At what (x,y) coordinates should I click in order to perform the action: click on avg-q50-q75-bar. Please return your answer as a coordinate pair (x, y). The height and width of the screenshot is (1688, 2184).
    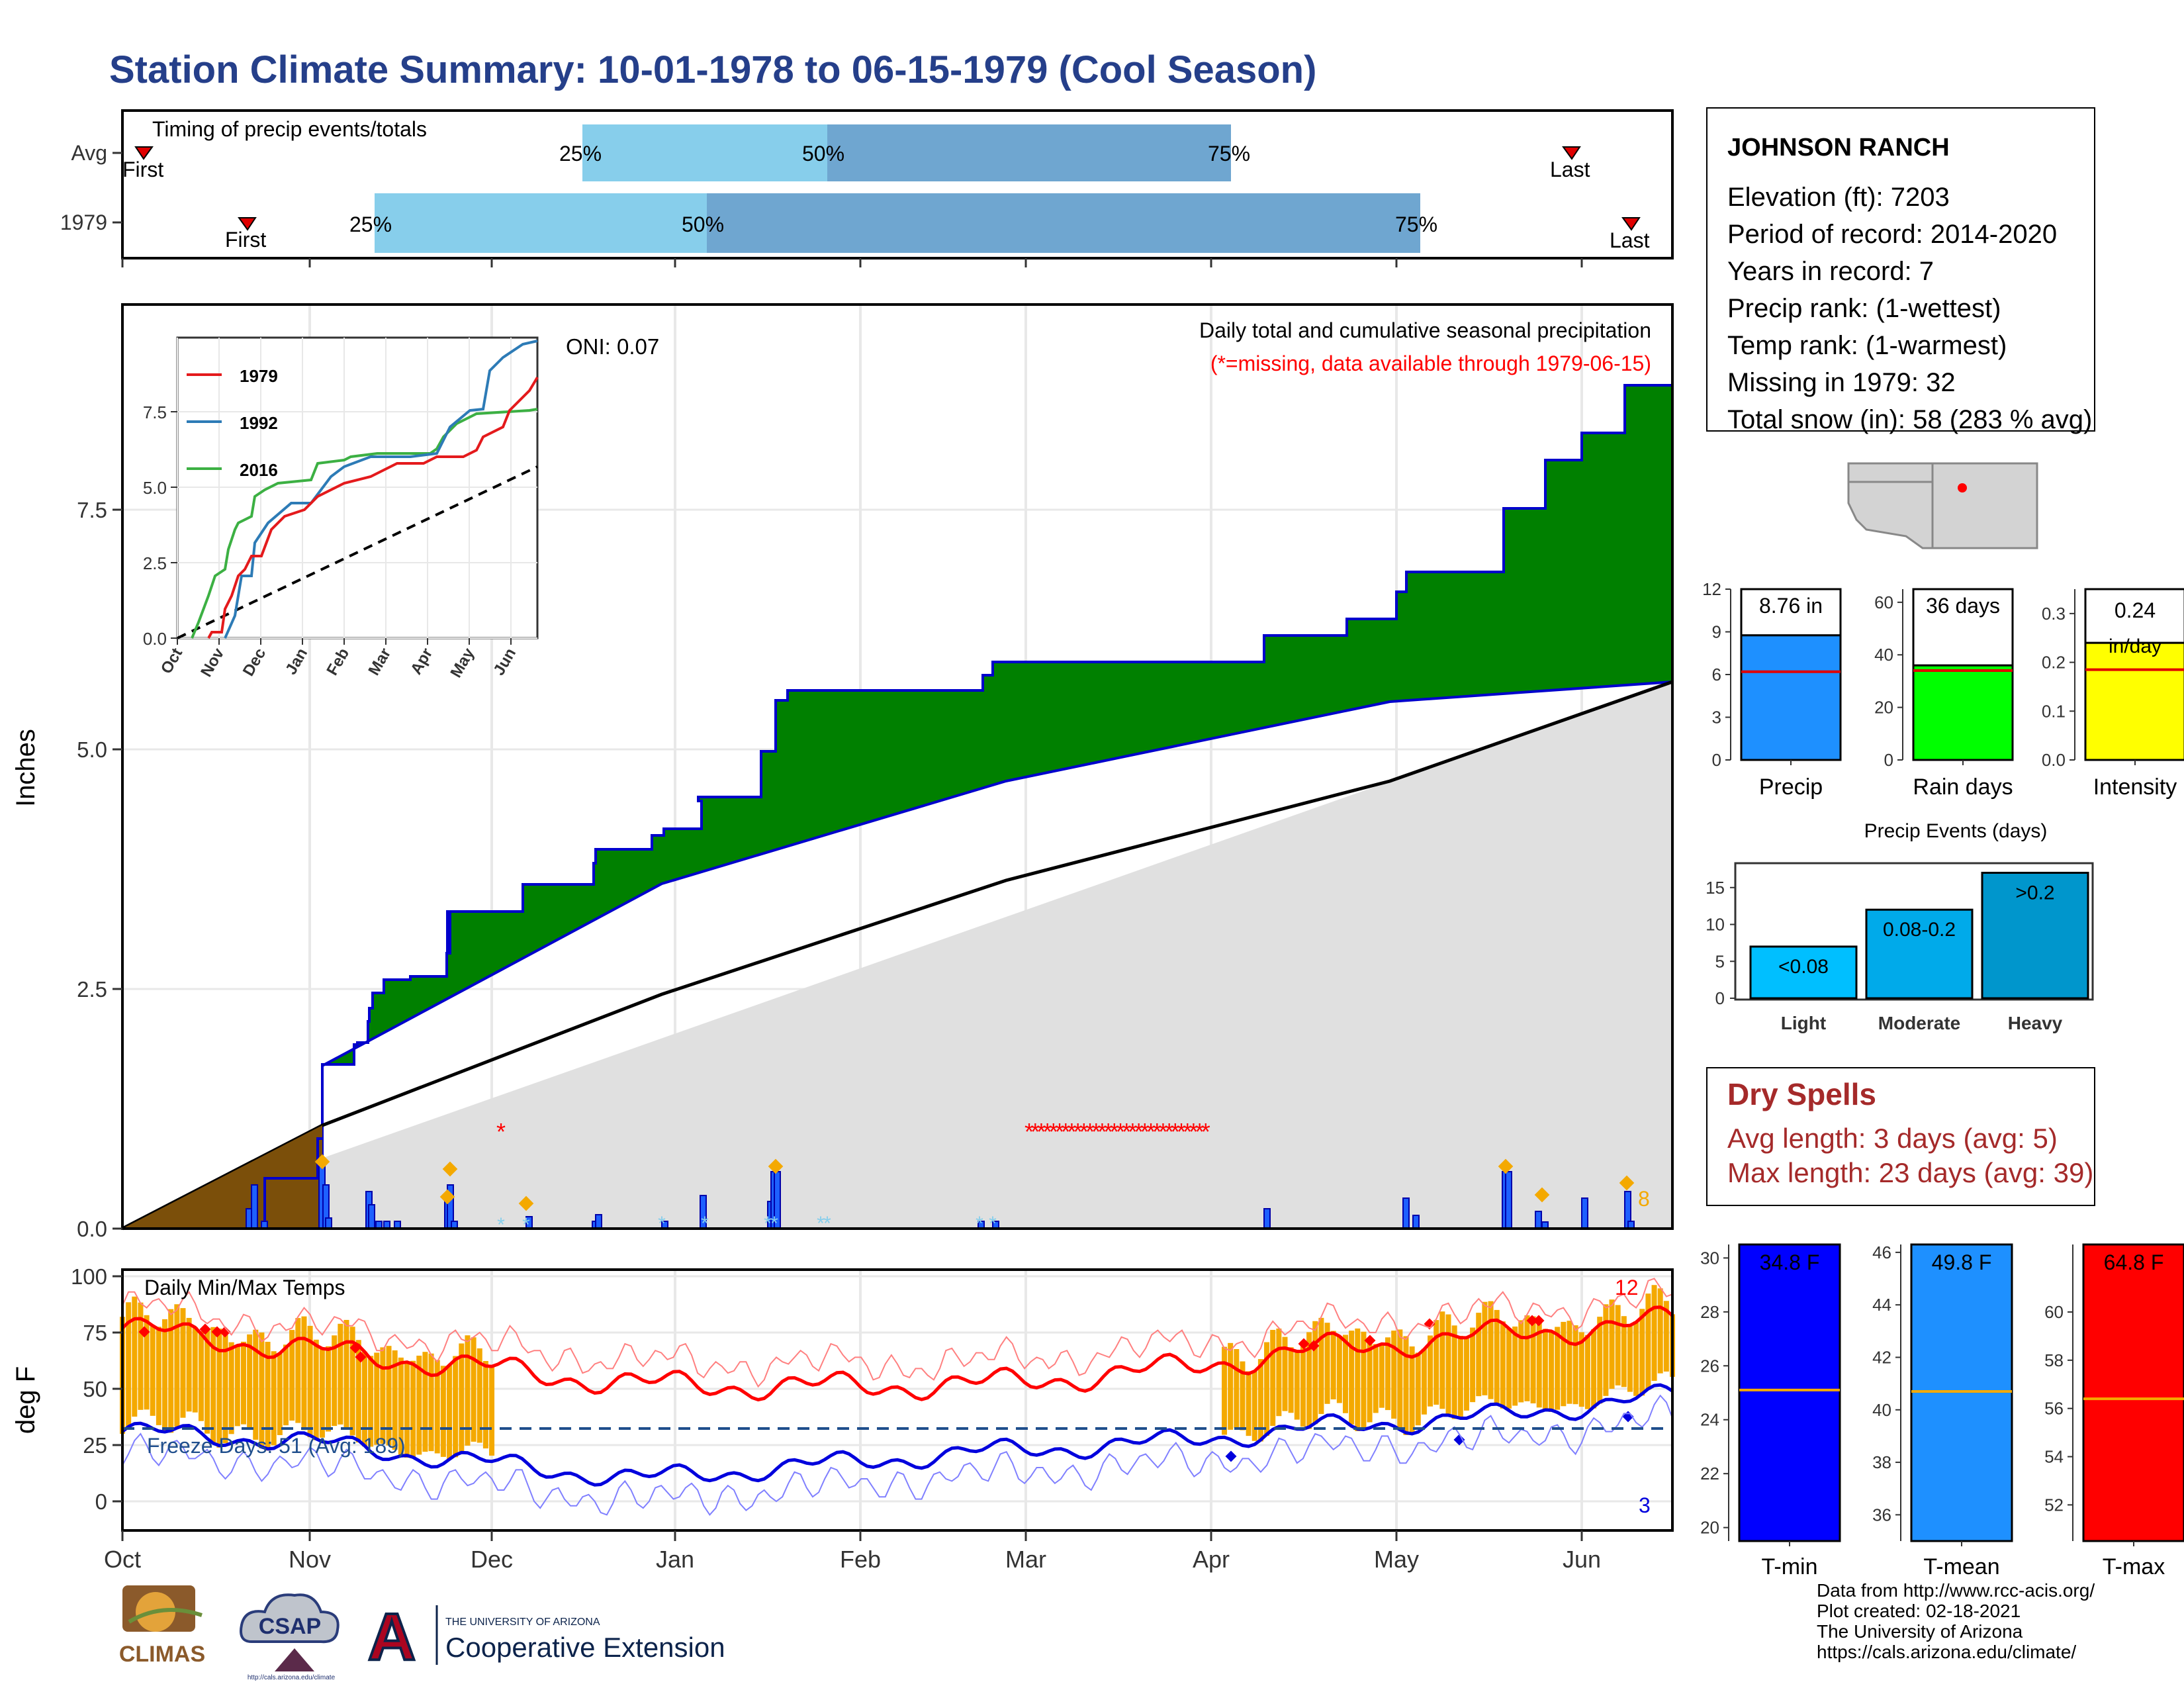
    Looking at the image, I should click on (1029, 152).